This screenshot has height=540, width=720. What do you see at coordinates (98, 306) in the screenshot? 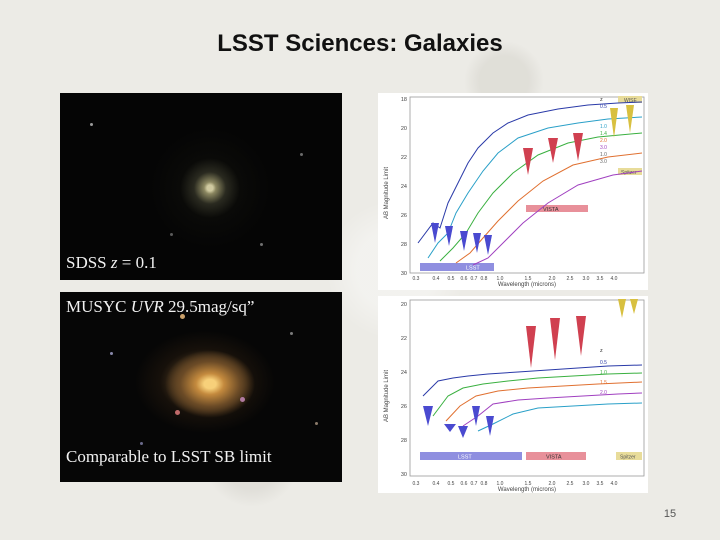
I see `caption-prefix: MUSYC` at bounding box center [98, 306].